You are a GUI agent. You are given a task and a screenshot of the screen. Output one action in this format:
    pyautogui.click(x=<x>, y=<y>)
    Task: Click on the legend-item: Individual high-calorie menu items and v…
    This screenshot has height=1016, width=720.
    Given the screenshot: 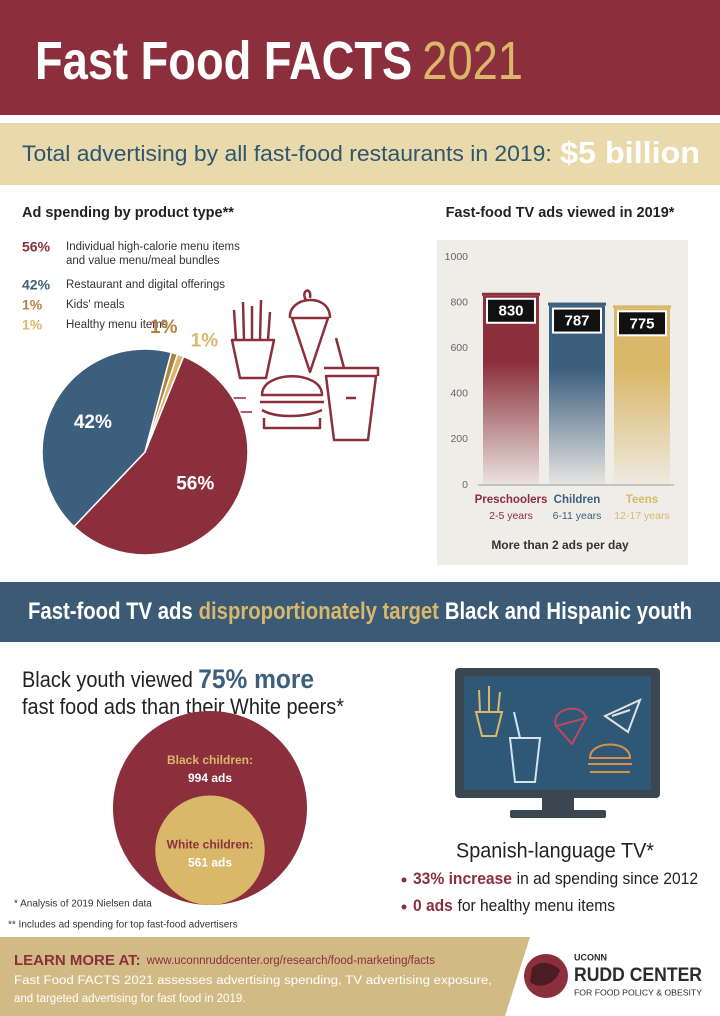 What is the action you would take?
    pyautogui.click(x=153, y=254)
    